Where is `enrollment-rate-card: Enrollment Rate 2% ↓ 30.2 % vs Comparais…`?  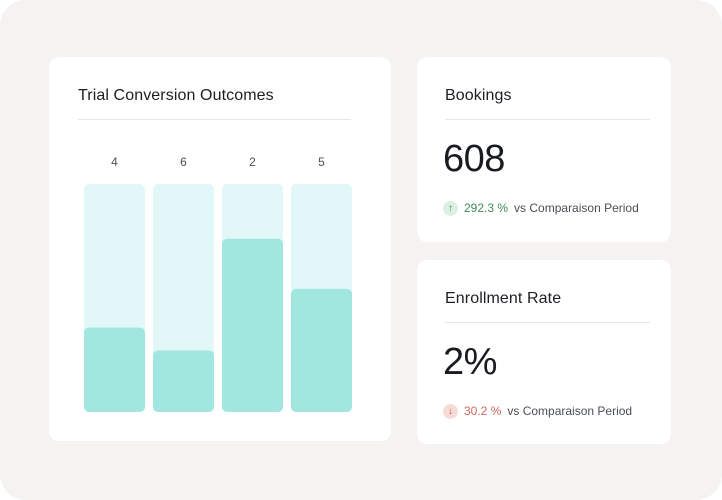
enrollment-rate-card: Enrollment Rate 2% ↓ 30.2 % vs Comparais… is located at coordinates (544, 352).